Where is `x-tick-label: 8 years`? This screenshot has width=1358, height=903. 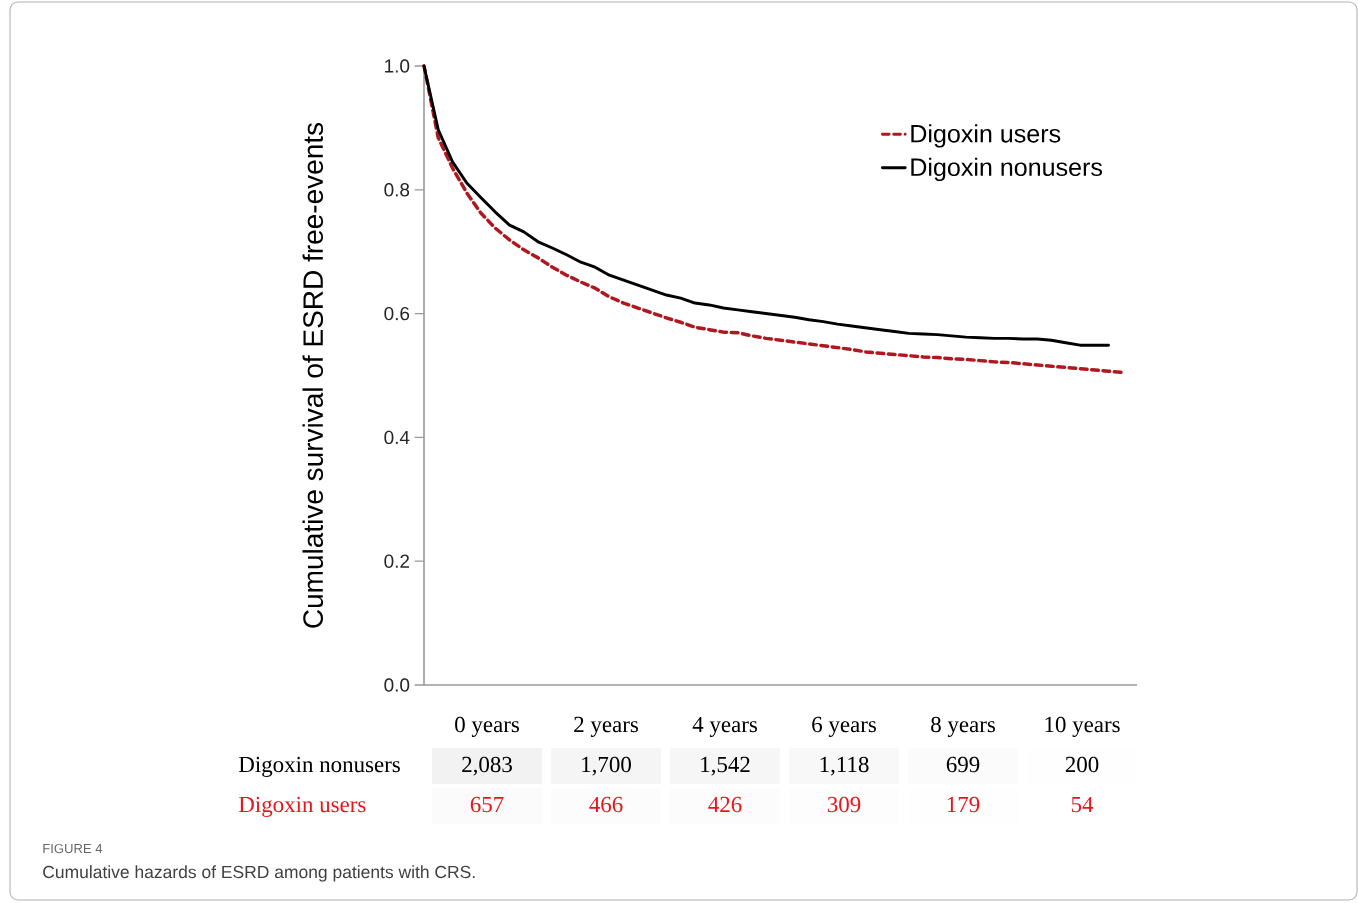
x-tick-label: 8 years is located at coordinates (963, 726).